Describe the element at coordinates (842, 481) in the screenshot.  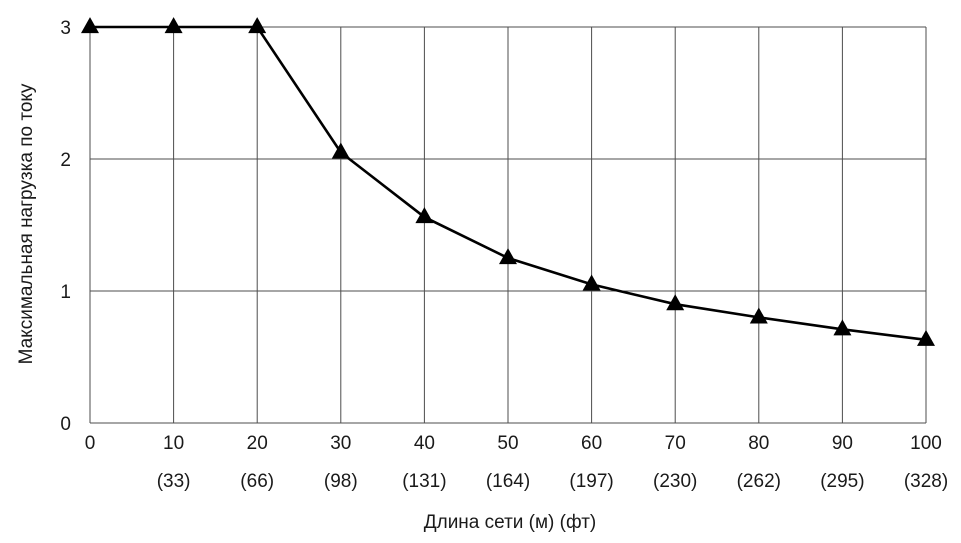
I see `x-tick-sublabel: (295)` at that location.